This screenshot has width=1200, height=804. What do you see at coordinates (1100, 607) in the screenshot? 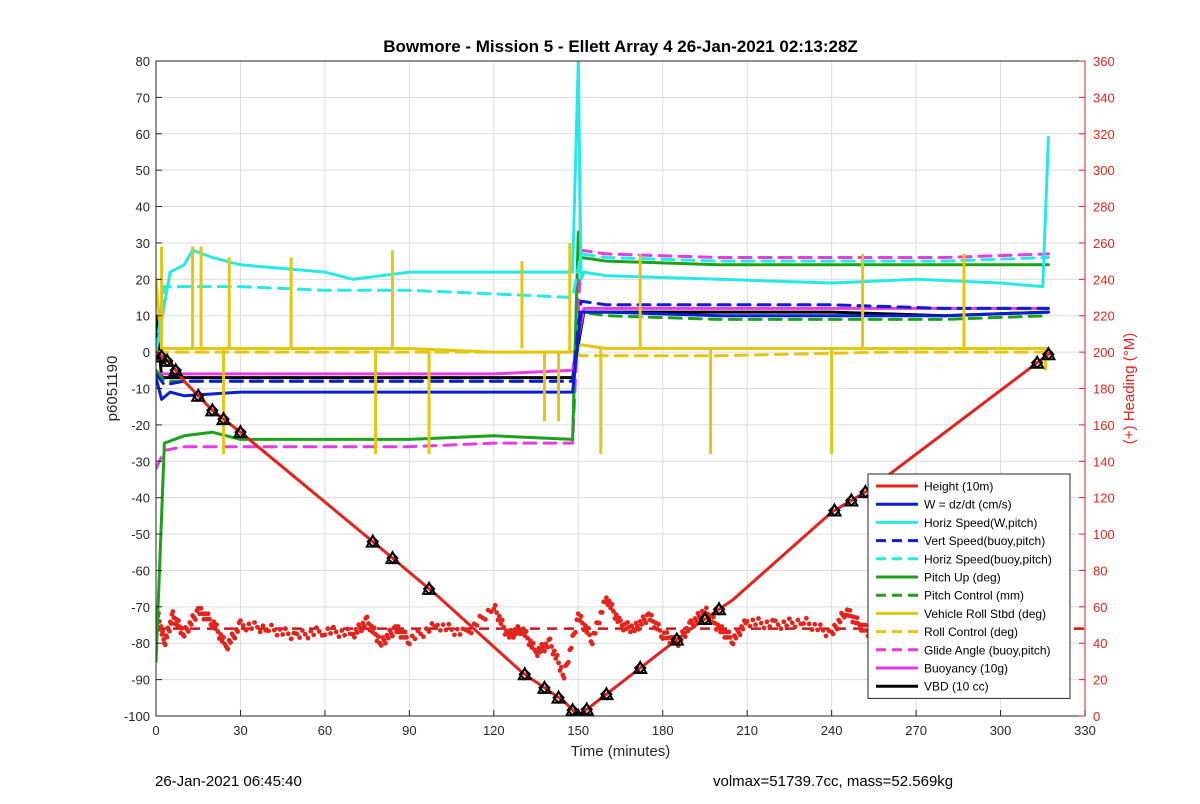
I see `y2-tick-label: 60` at bounding box center [1100, 607].